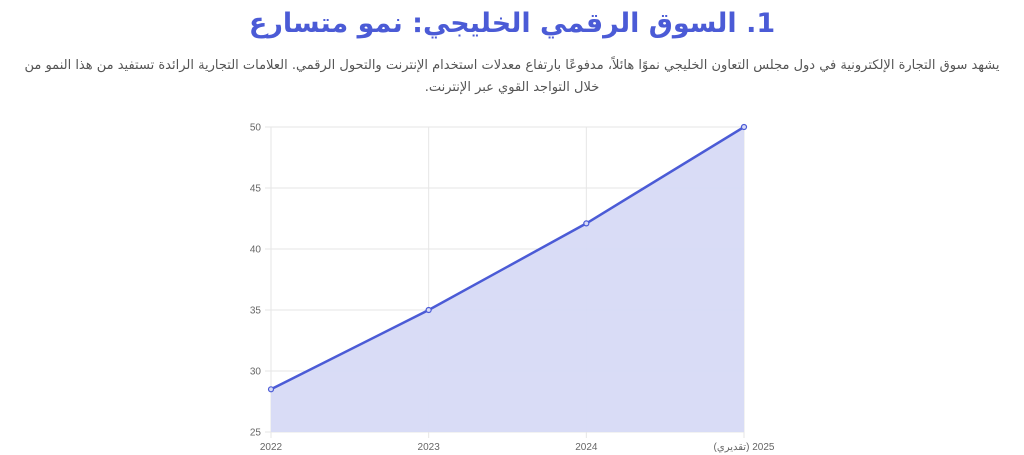  What do you see at coordinates (256, 250) in the screenshot?
I see `y-tick-label: 40` at bounding box center [256, 250].